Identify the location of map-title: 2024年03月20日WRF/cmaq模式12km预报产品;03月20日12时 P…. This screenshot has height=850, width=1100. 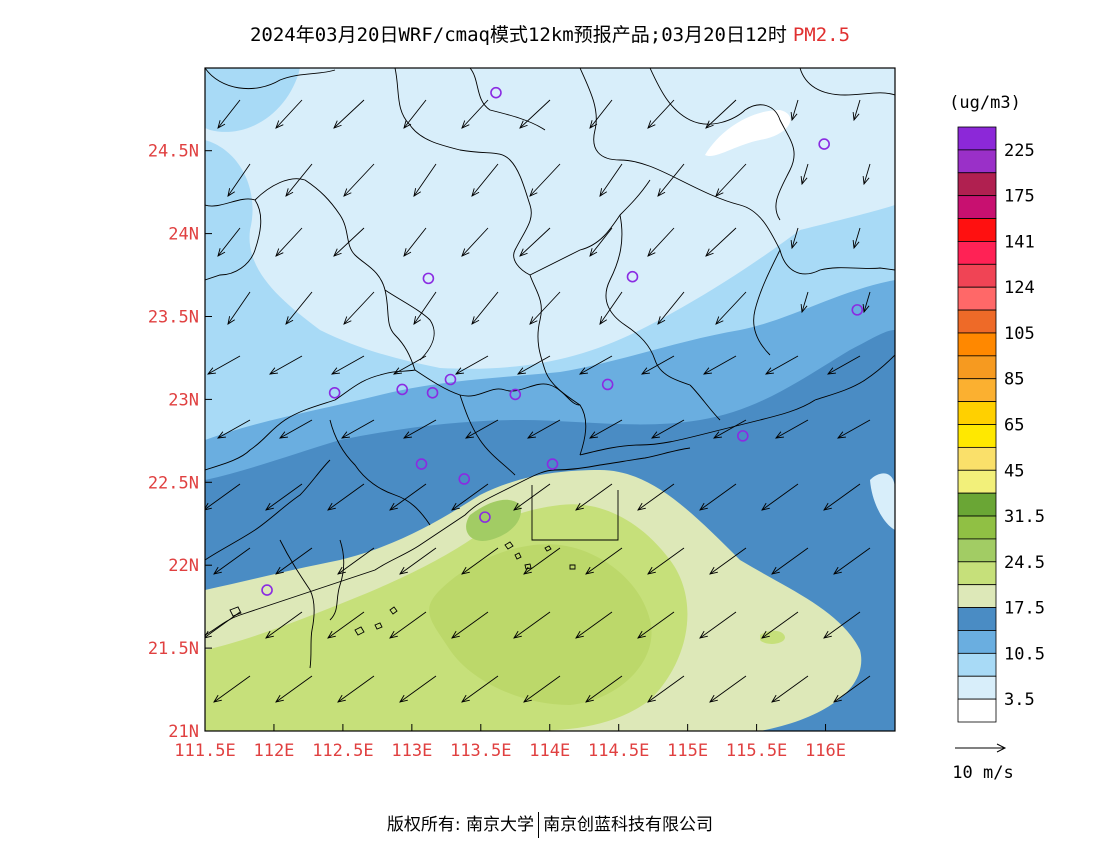
(550, 33).